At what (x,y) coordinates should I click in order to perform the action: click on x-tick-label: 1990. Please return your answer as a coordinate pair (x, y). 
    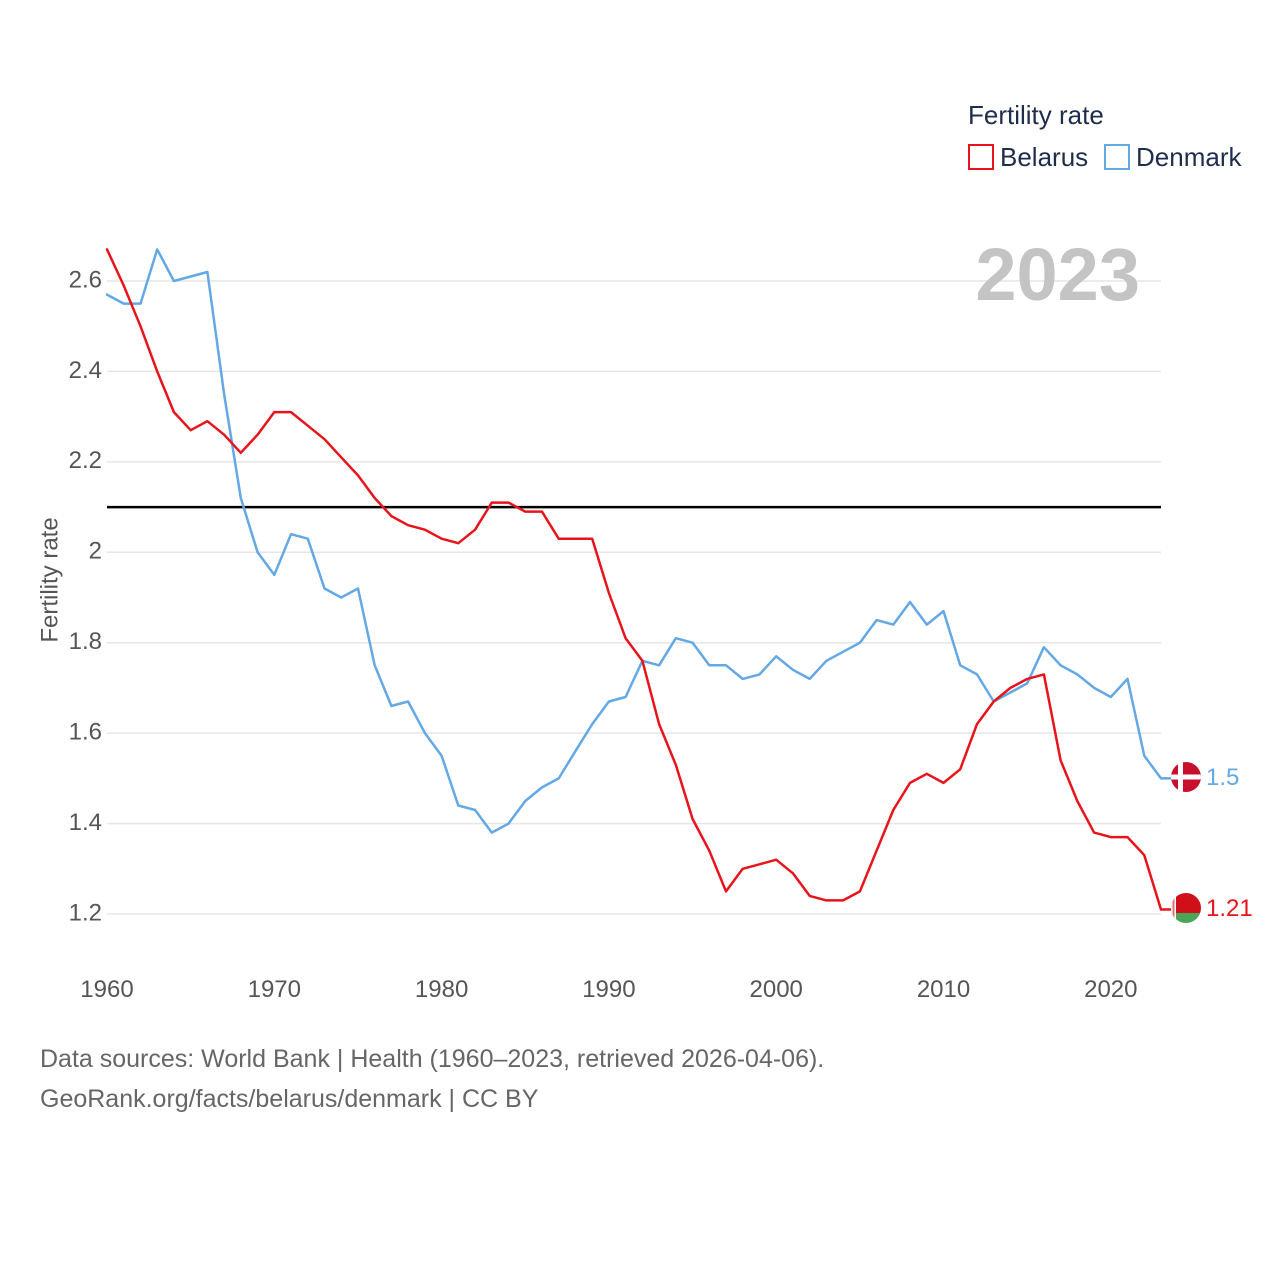
    Looking at the image, I should click on (608, 989).